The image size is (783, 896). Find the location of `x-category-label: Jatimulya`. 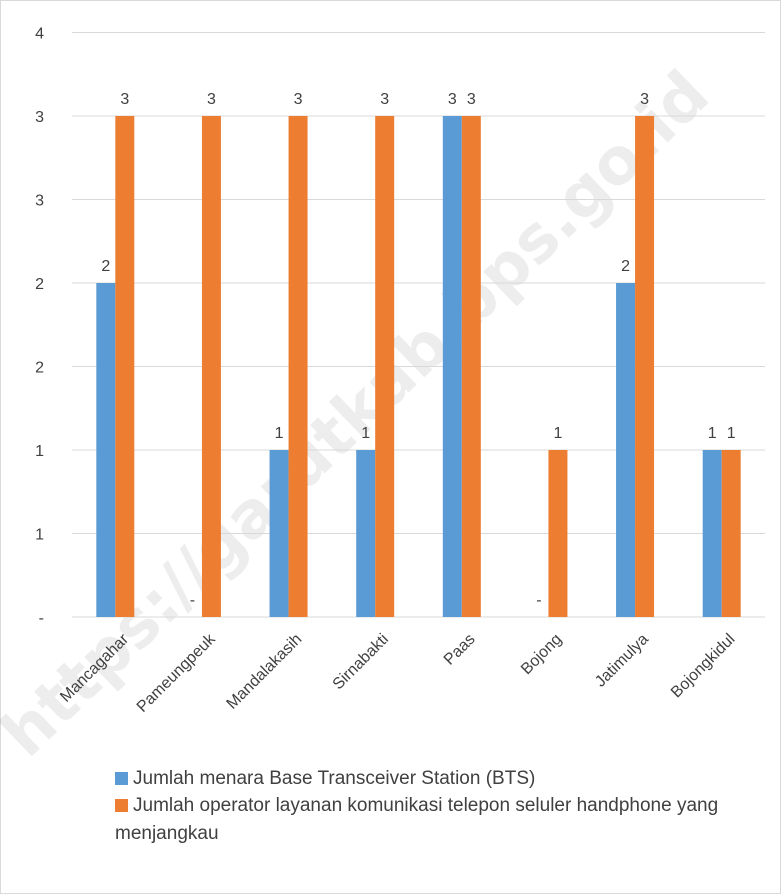

x-category-label: Jatimulya is located at coordinates (622, 661).